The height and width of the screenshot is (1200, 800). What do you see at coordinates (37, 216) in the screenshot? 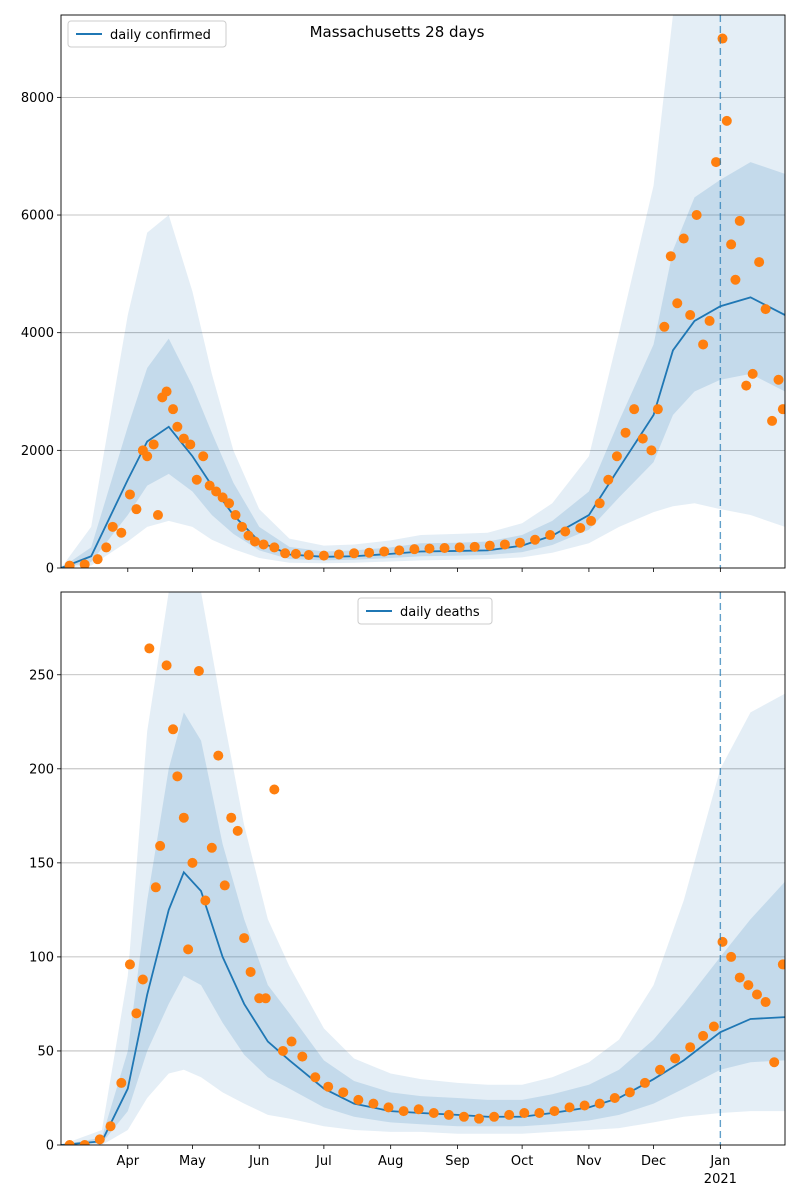
I see `y-tick-label: 6000` at bounding box center [37, 216].